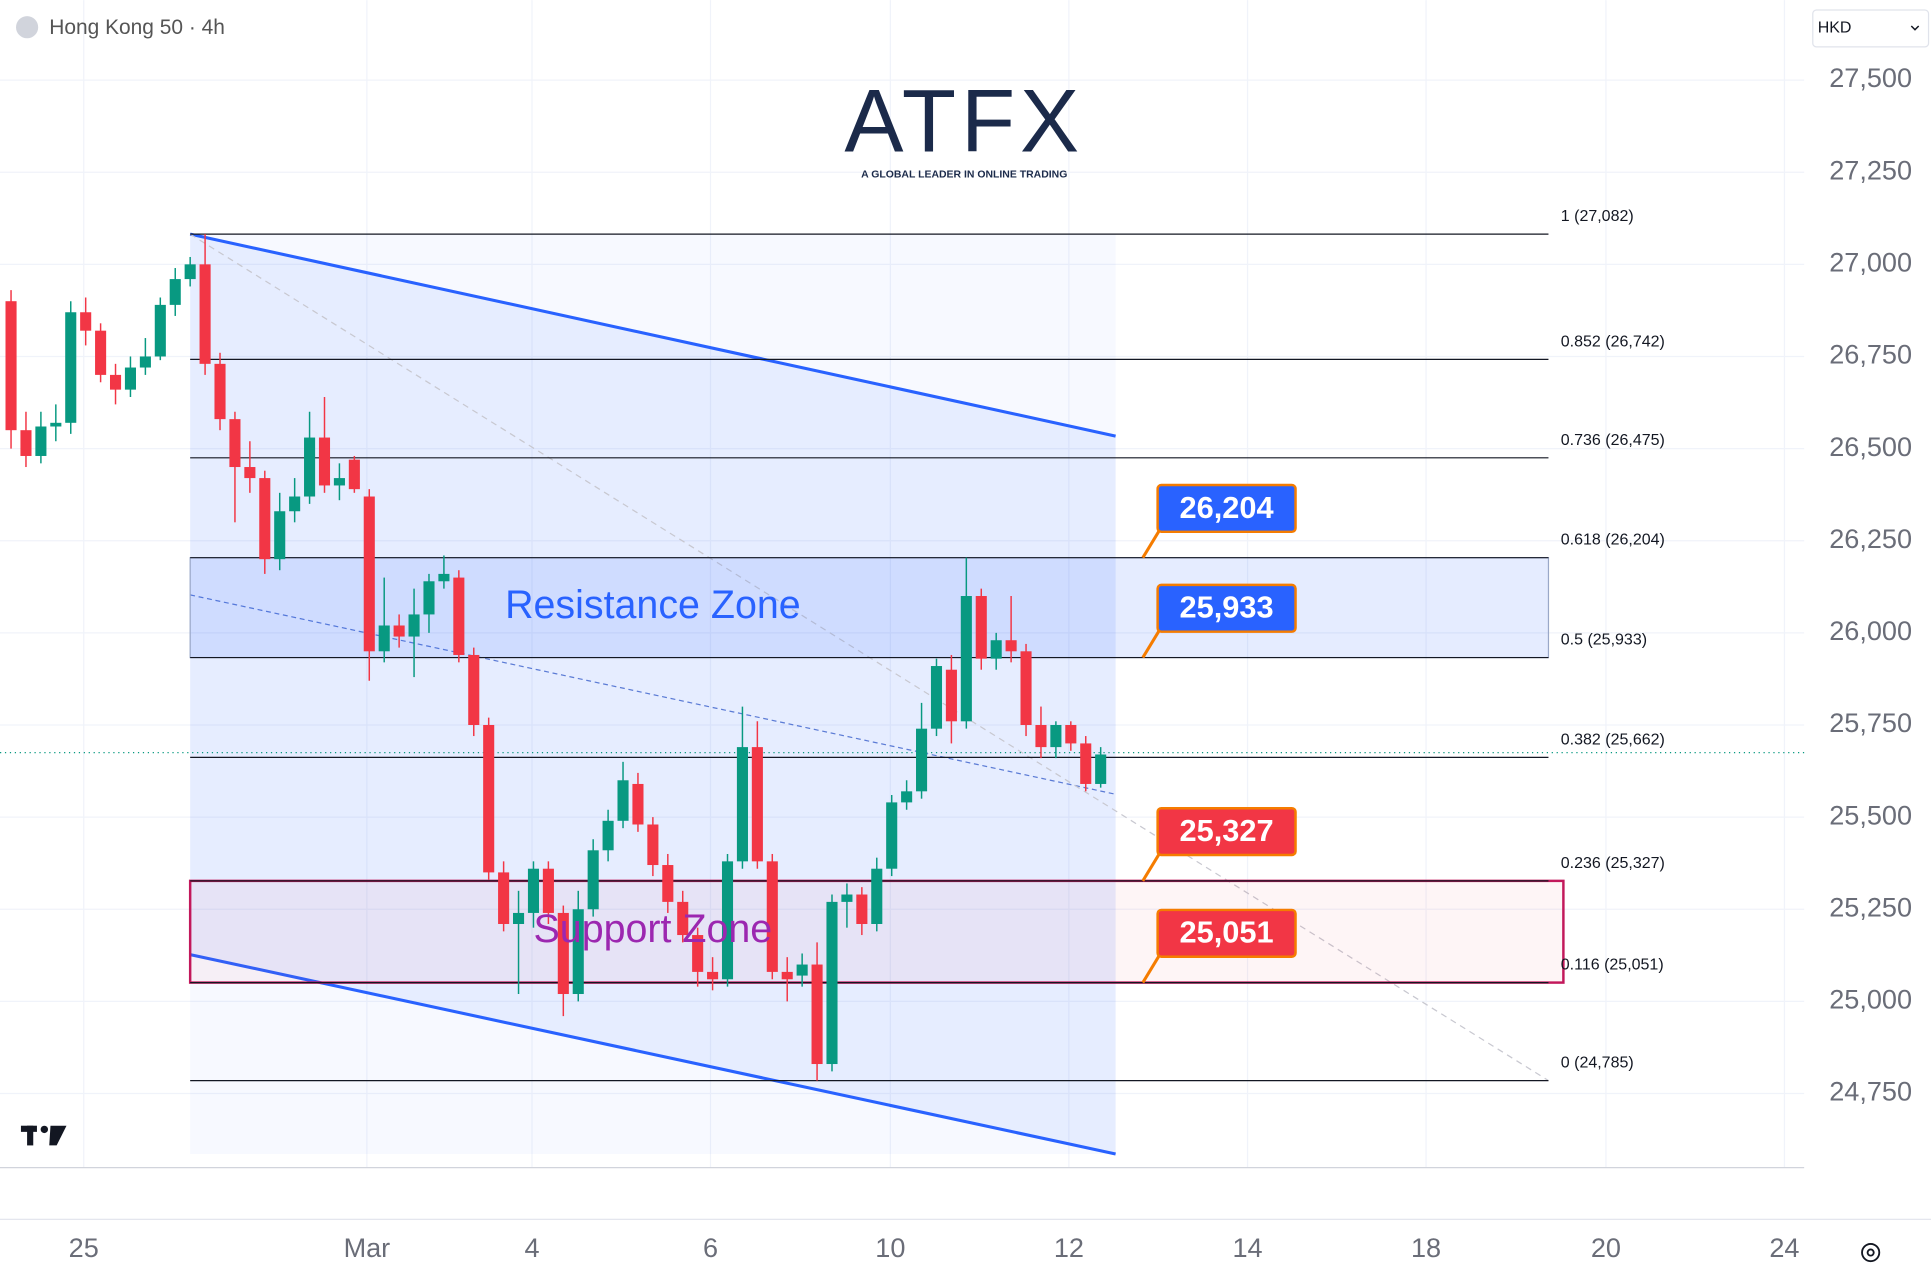  Describe the element at coordinates (1613, 863) in the screenshot. I see `fib-label: 0.236 (25,327)` at that location.